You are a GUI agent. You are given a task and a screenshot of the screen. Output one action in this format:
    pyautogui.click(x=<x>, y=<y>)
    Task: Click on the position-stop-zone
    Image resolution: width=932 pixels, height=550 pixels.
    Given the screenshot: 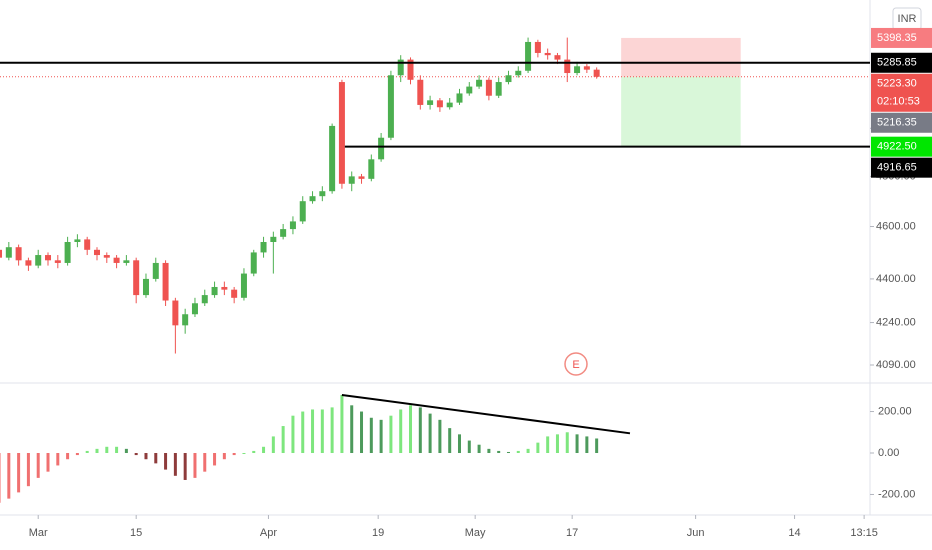 What is the action you would take?
    pyautogui.click(x=681, y=57)
    